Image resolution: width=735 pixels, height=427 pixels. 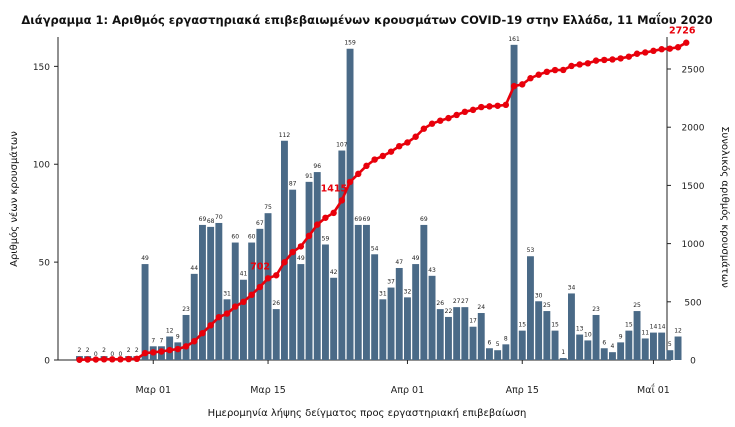 I want to click on y-tick-label: 50, so click(x=45, y=264).